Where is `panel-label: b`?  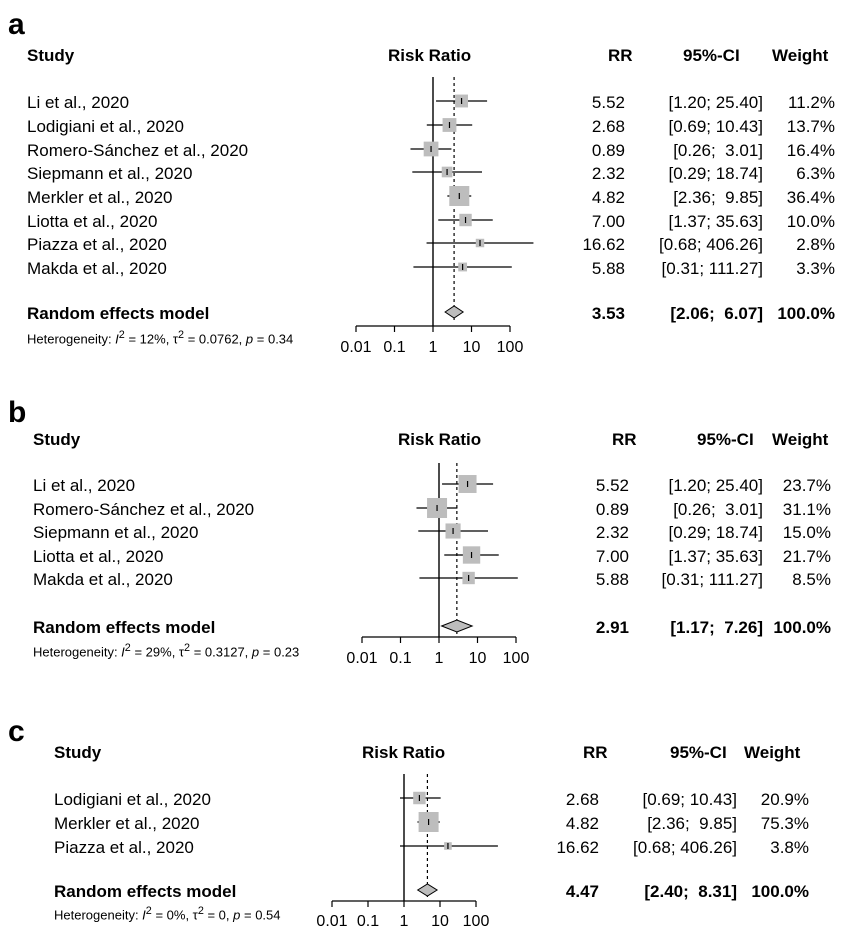
panel-label: b is located at coordinates (17, 412).